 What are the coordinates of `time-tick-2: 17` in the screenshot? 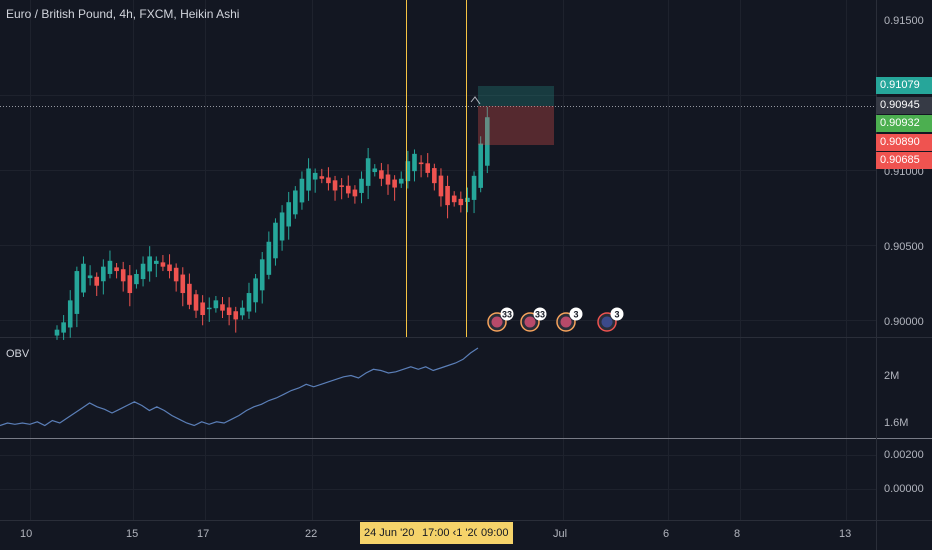 It's located at (203, 534).